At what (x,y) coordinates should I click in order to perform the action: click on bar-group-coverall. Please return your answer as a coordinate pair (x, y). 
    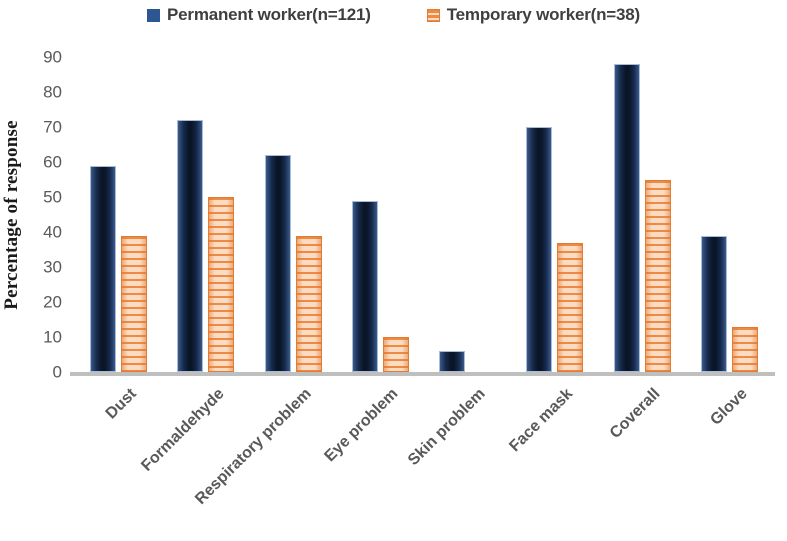
    Looking at the image, I should click on (642, 214).